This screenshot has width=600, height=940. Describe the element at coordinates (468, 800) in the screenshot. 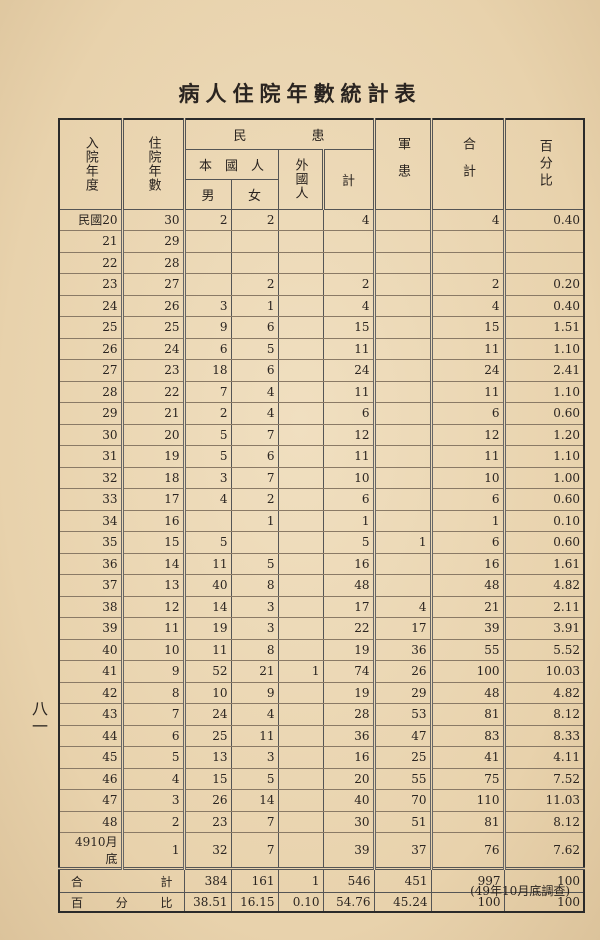

I see `cell-total: 110` at that location.